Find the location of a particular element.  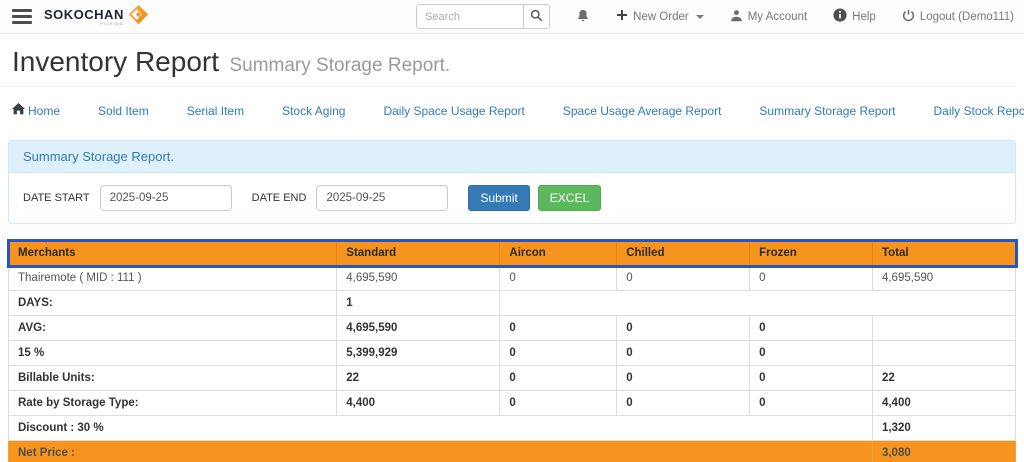

brand-logo: SOKOCHAN PICKING is located at coordinates (96, 17).